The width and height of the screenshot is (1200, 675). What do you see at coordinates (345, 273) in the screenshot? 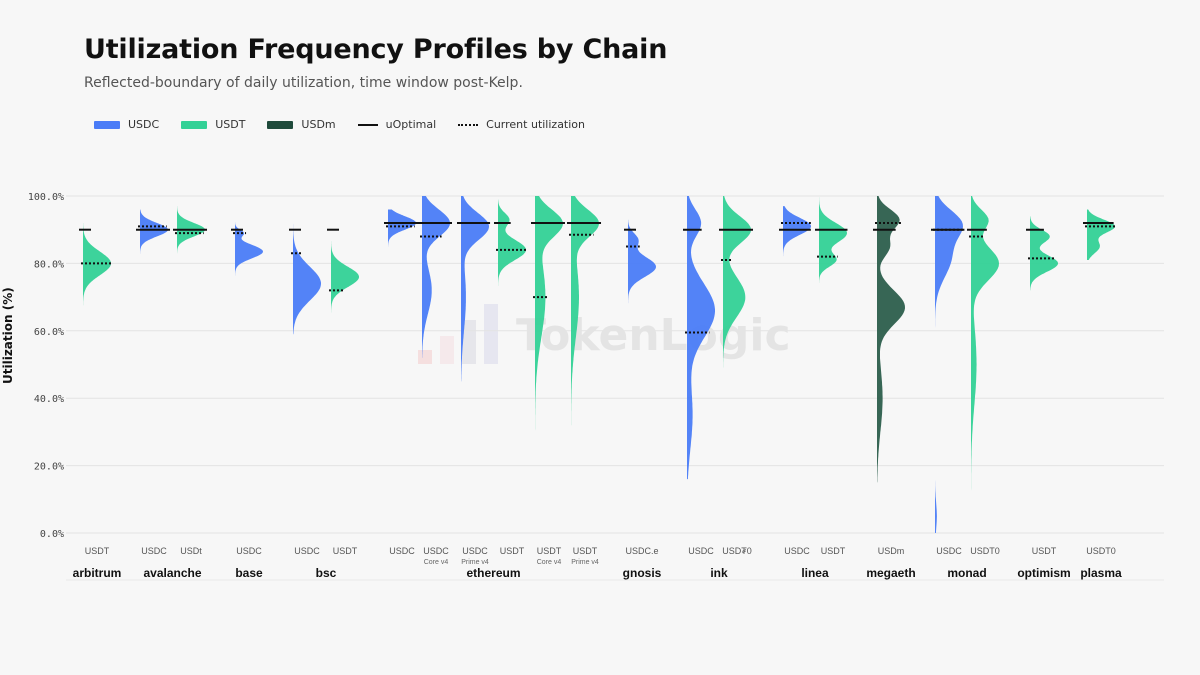
I see `violin-bsc-usdt` at bounding box center [345, 273].